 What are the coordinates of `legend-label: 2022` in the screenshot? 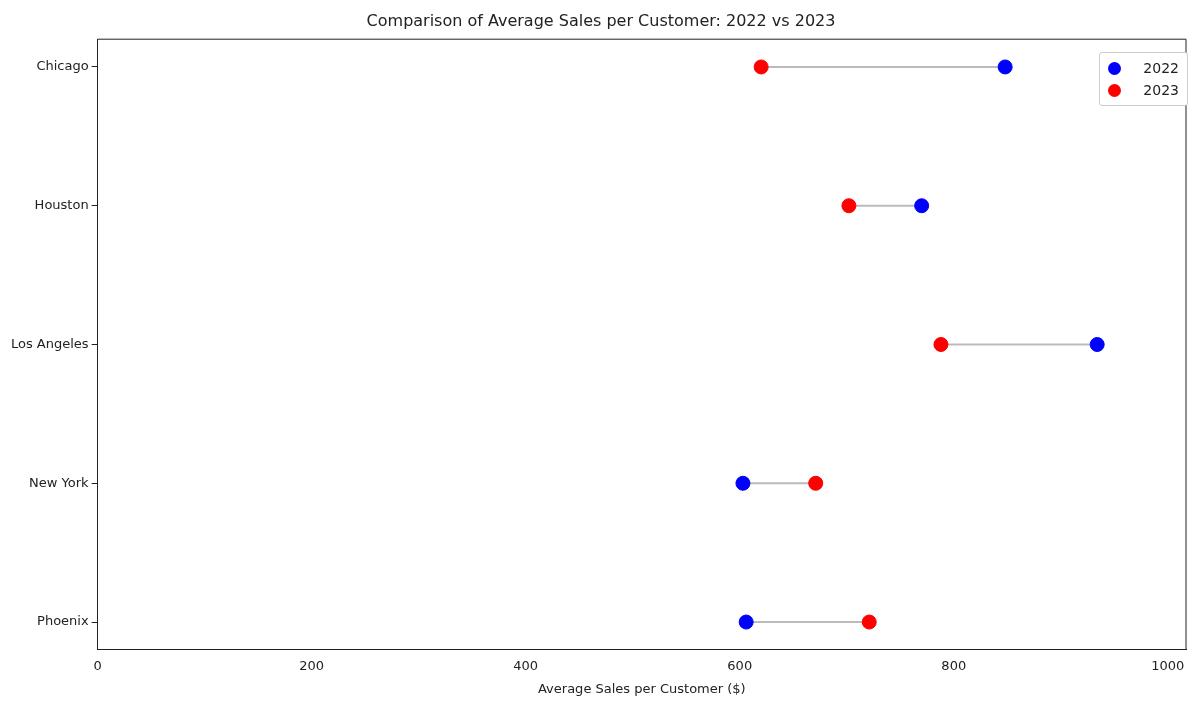 It's located at (1161, 68).